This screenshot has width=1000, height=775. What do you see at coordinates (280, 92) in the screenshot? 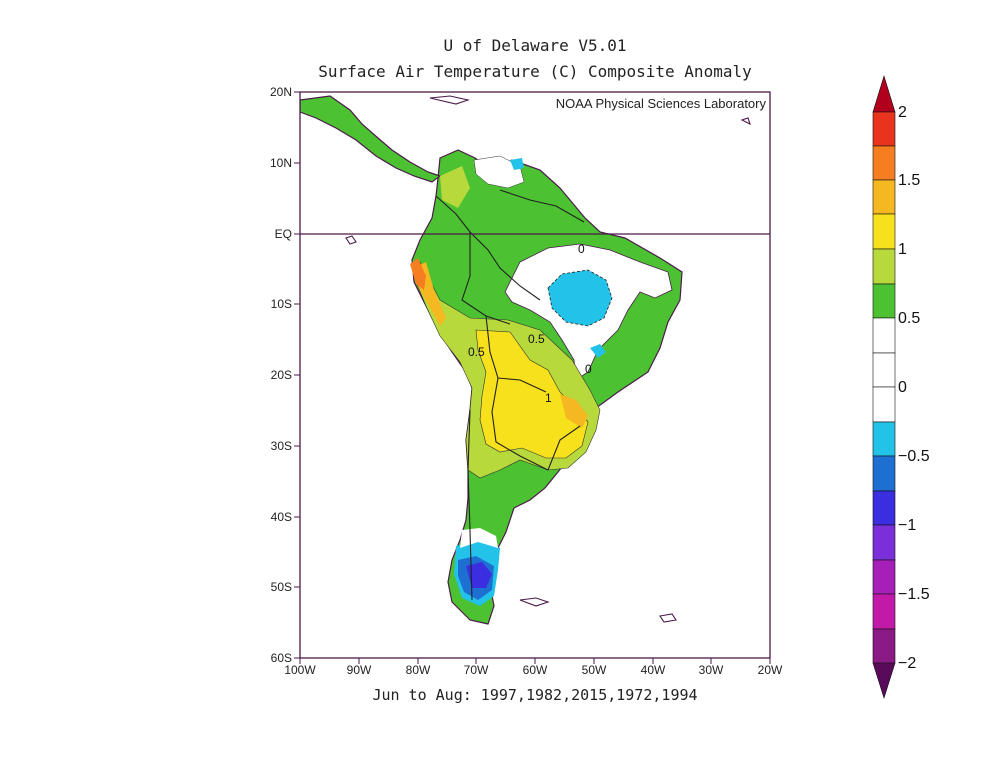
I see `y-tick-label: 20N` at bounding box center [280, 92].